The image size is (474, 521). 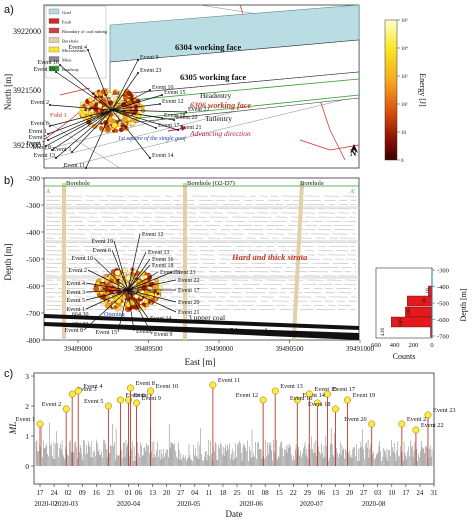 What do you see at coordinates (139, 493) in the screenshot?
I see `xtick-label: 06` at bounding box center [139, 493].